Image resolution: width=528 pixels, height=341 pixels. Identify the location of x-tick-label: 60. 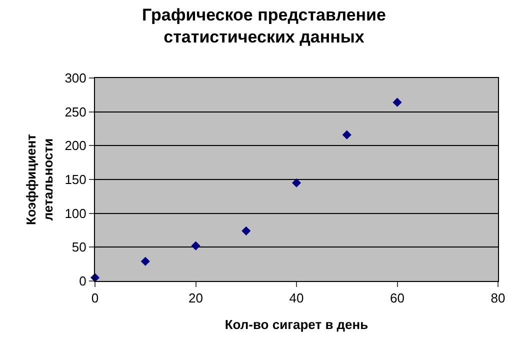
(397, 298).